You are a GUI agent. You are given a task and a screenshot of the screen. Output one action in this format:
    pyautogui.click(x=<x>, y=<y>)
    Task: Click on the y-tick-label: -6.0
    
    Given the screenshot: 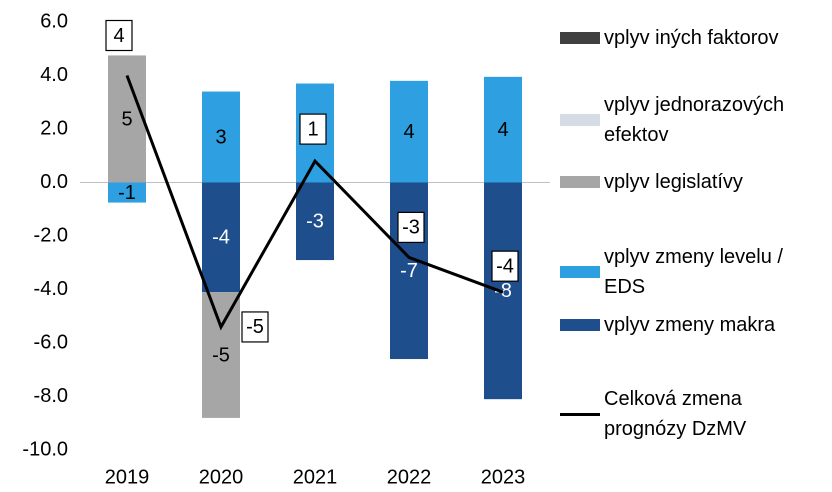 What is the action you would take?
    pyautogui.click(x=51, y=342)
    